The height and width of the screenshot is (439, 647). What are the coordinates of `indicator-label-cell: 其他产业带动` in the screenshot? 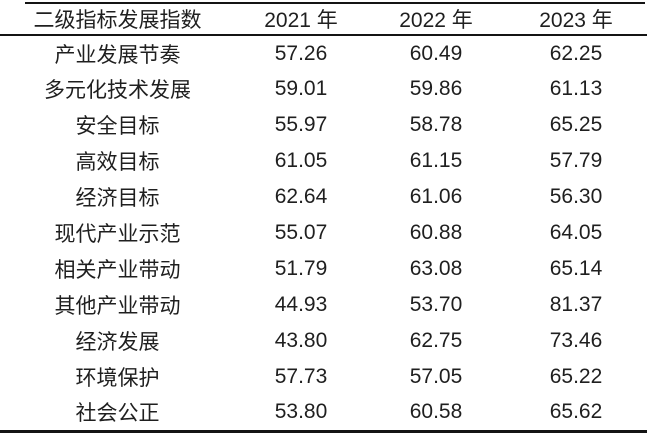 It's located at (117, 306).